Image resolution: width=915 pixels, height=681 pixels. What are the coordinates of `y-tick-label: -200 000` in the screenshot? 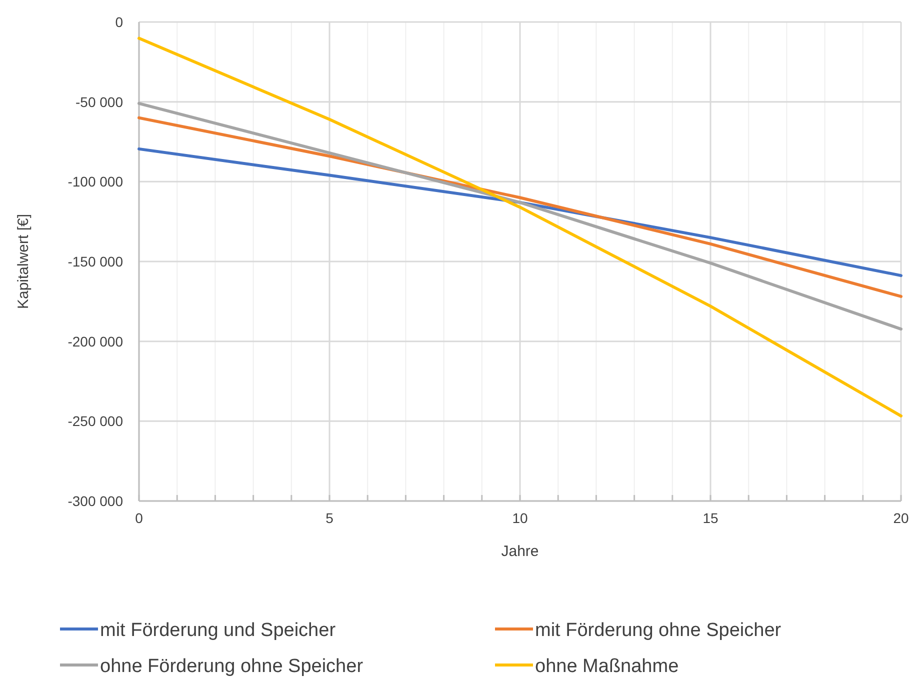 It's located at (96, 341).